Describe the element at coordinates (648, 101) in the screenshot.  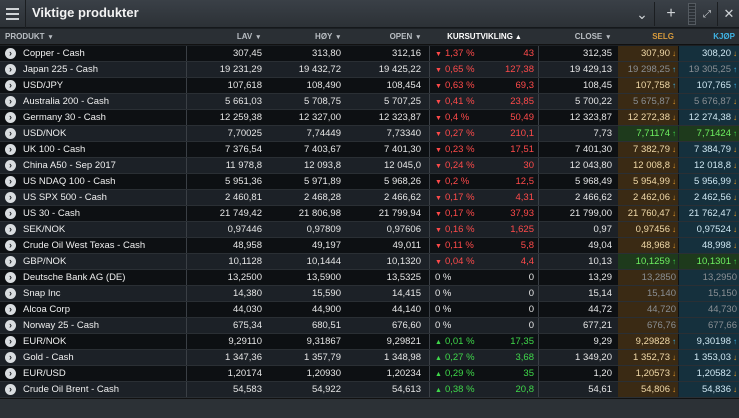
I see `sell-price-button: 5 675,87 ↓` at that location.